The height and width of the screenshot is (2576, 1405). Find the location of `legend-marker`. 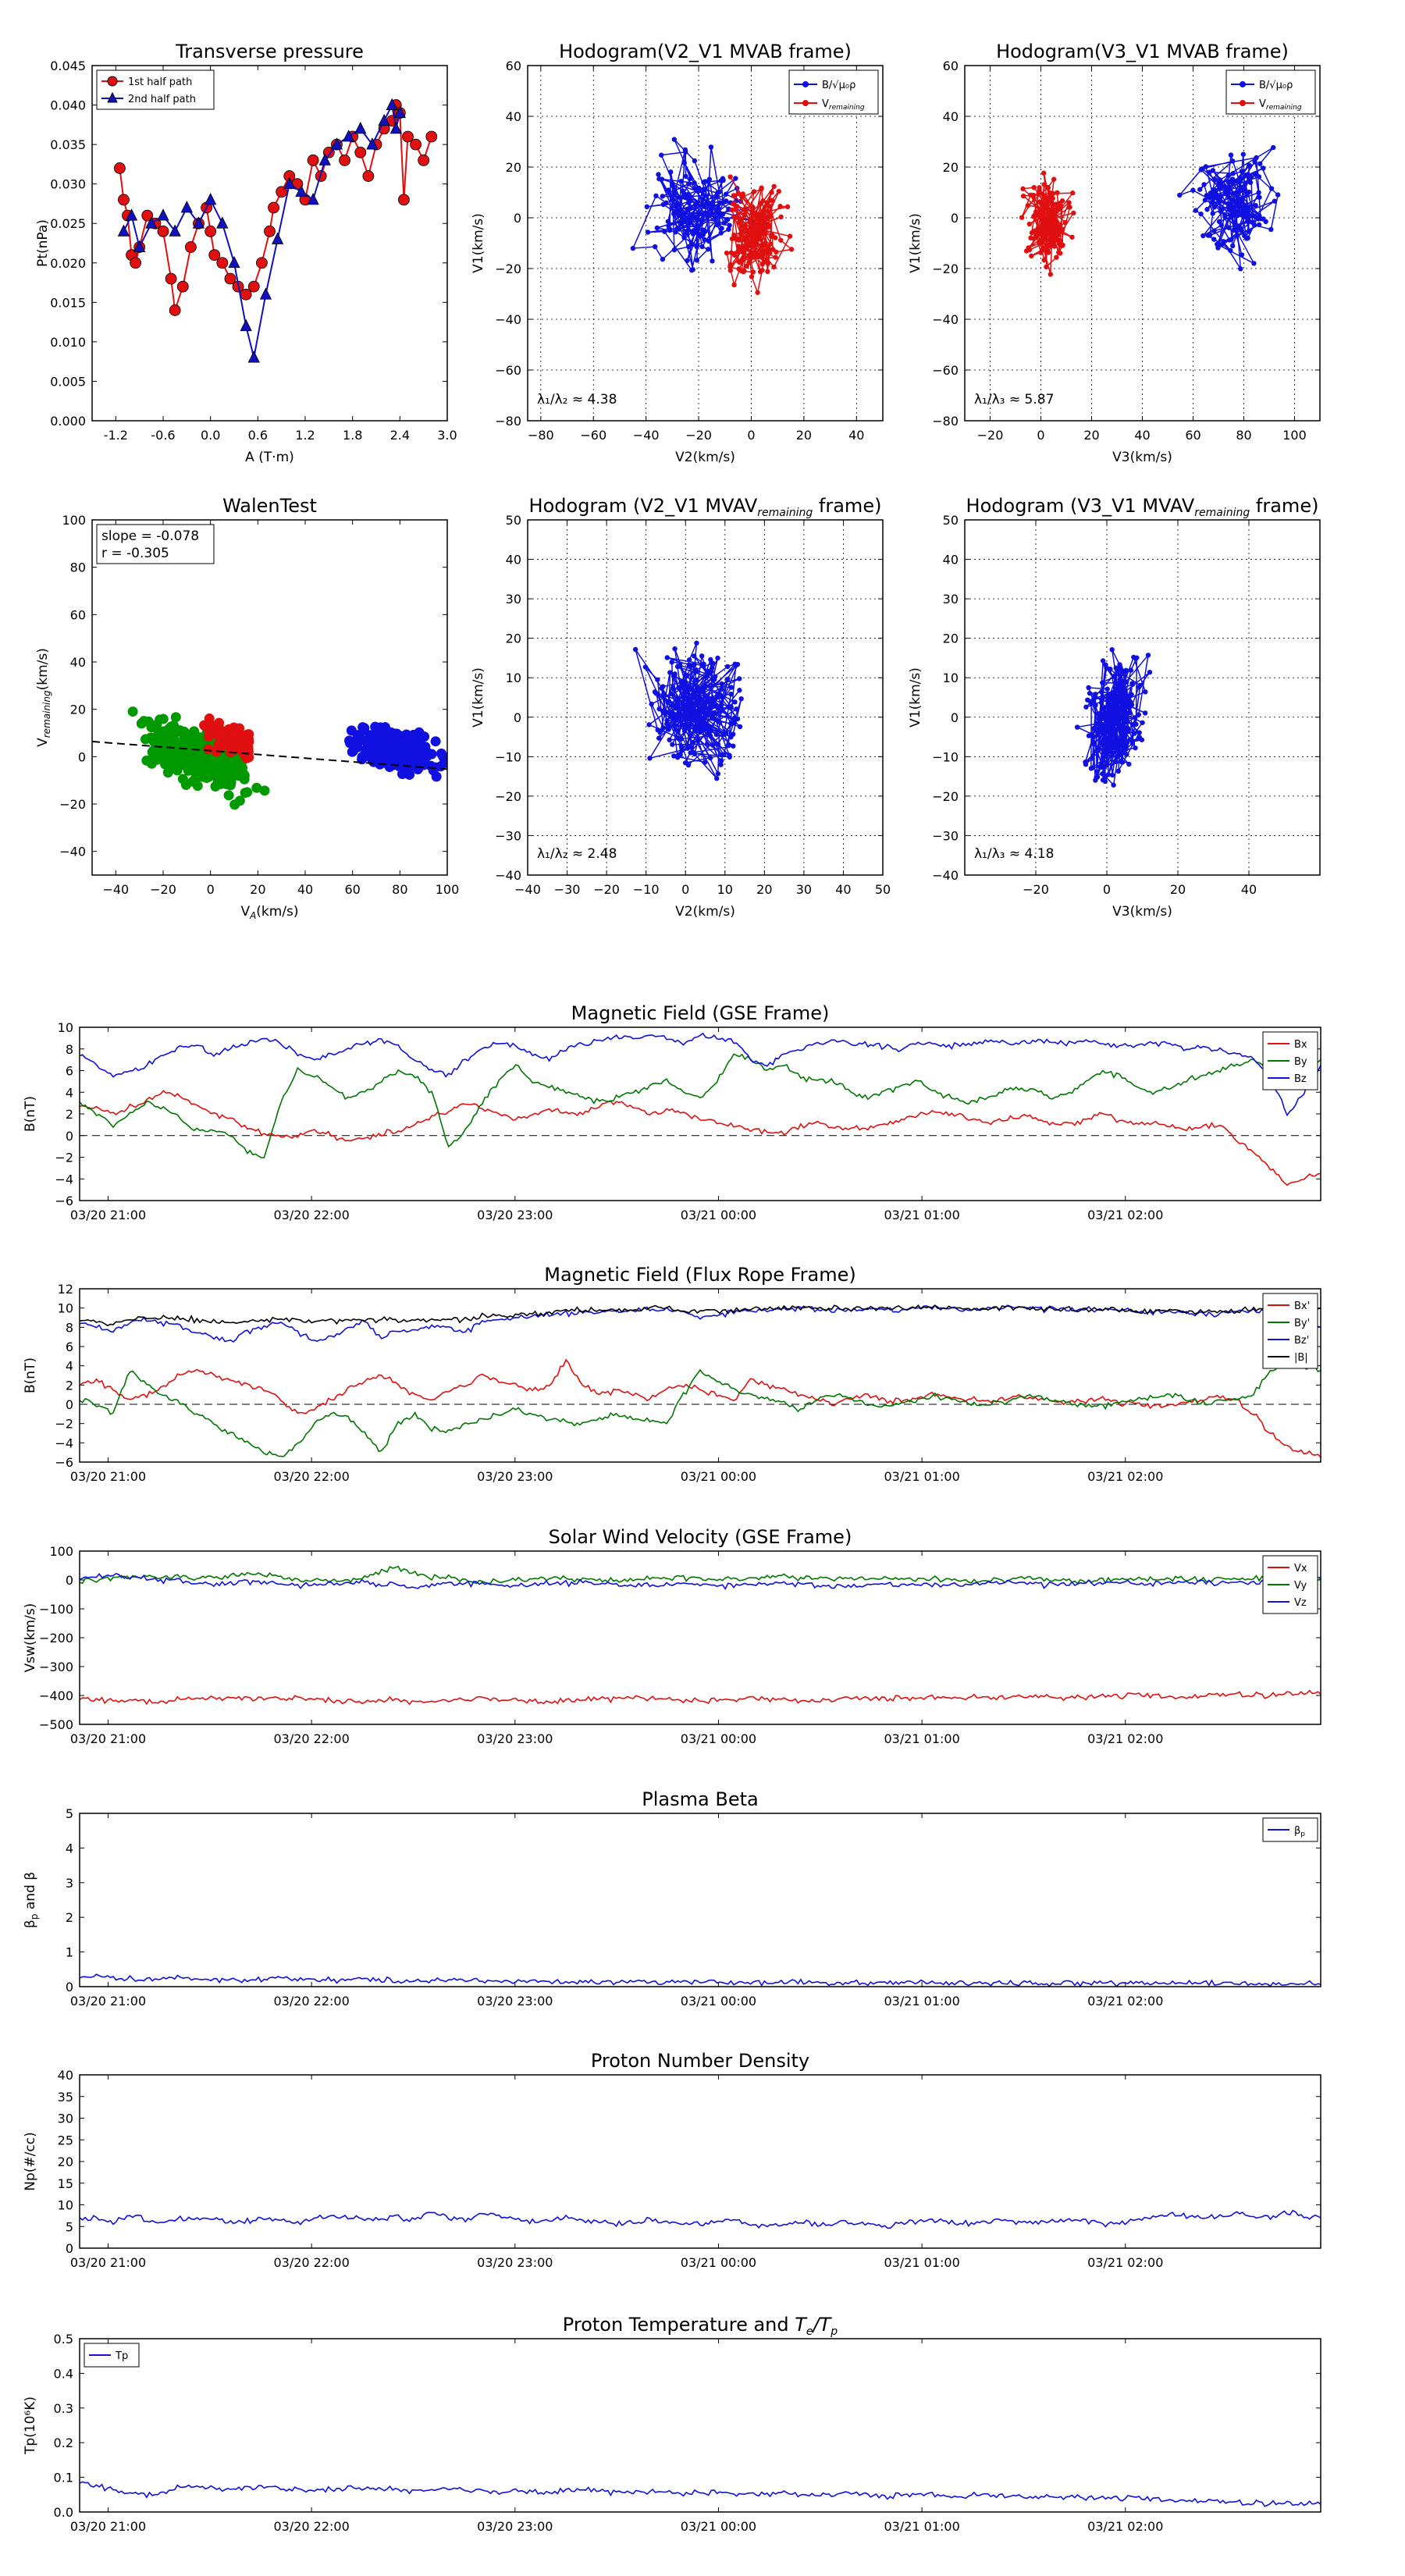

legend-marker is located at coordinates (1243, 103).